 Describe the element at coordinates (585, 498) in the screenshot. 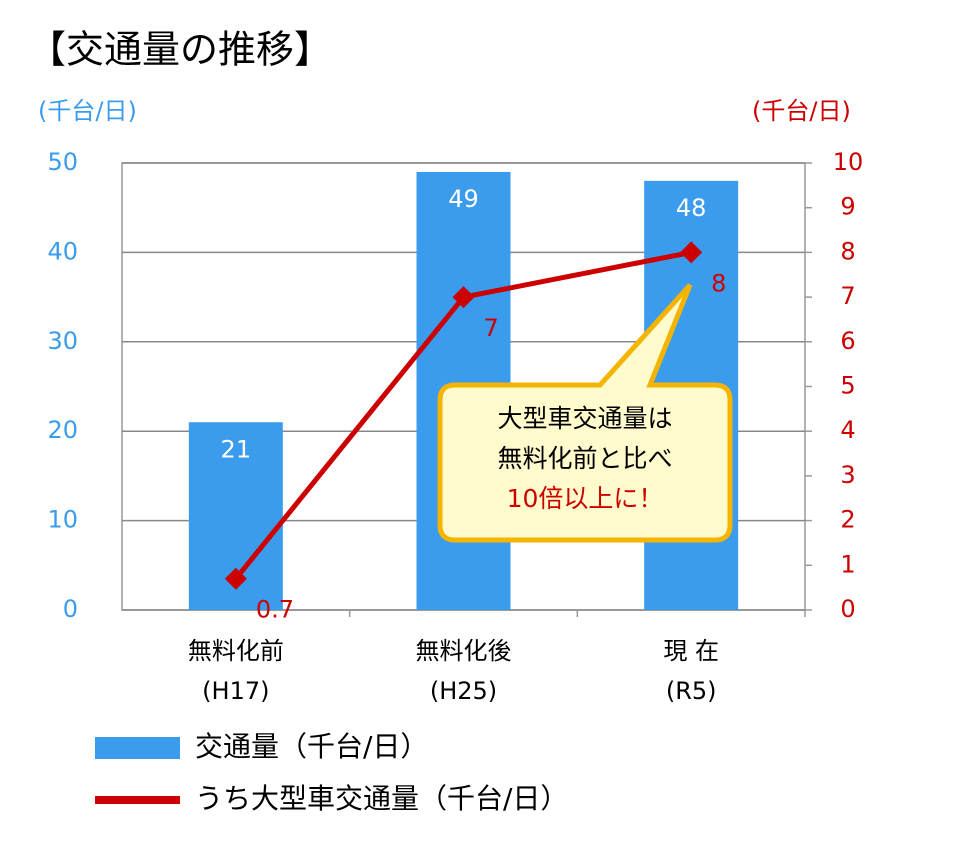

I see `callout-text: 10倍以上に！` at that location.